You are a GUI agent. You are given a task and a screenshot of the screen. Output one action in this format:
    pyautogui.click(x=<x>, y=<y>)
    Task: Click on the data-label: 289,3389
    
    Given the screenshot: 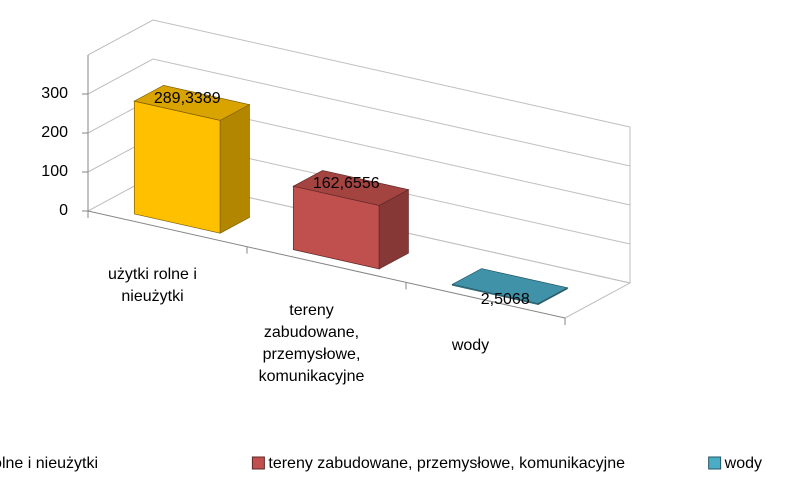 What is the action you would take?
    pyautogui.click(x=187, y=98)
    